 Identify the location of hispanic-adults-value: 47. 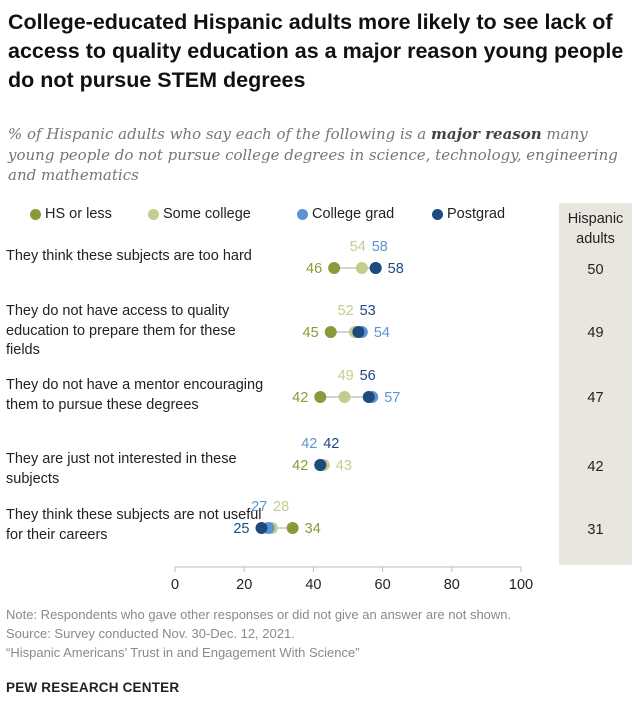
(595, 398).